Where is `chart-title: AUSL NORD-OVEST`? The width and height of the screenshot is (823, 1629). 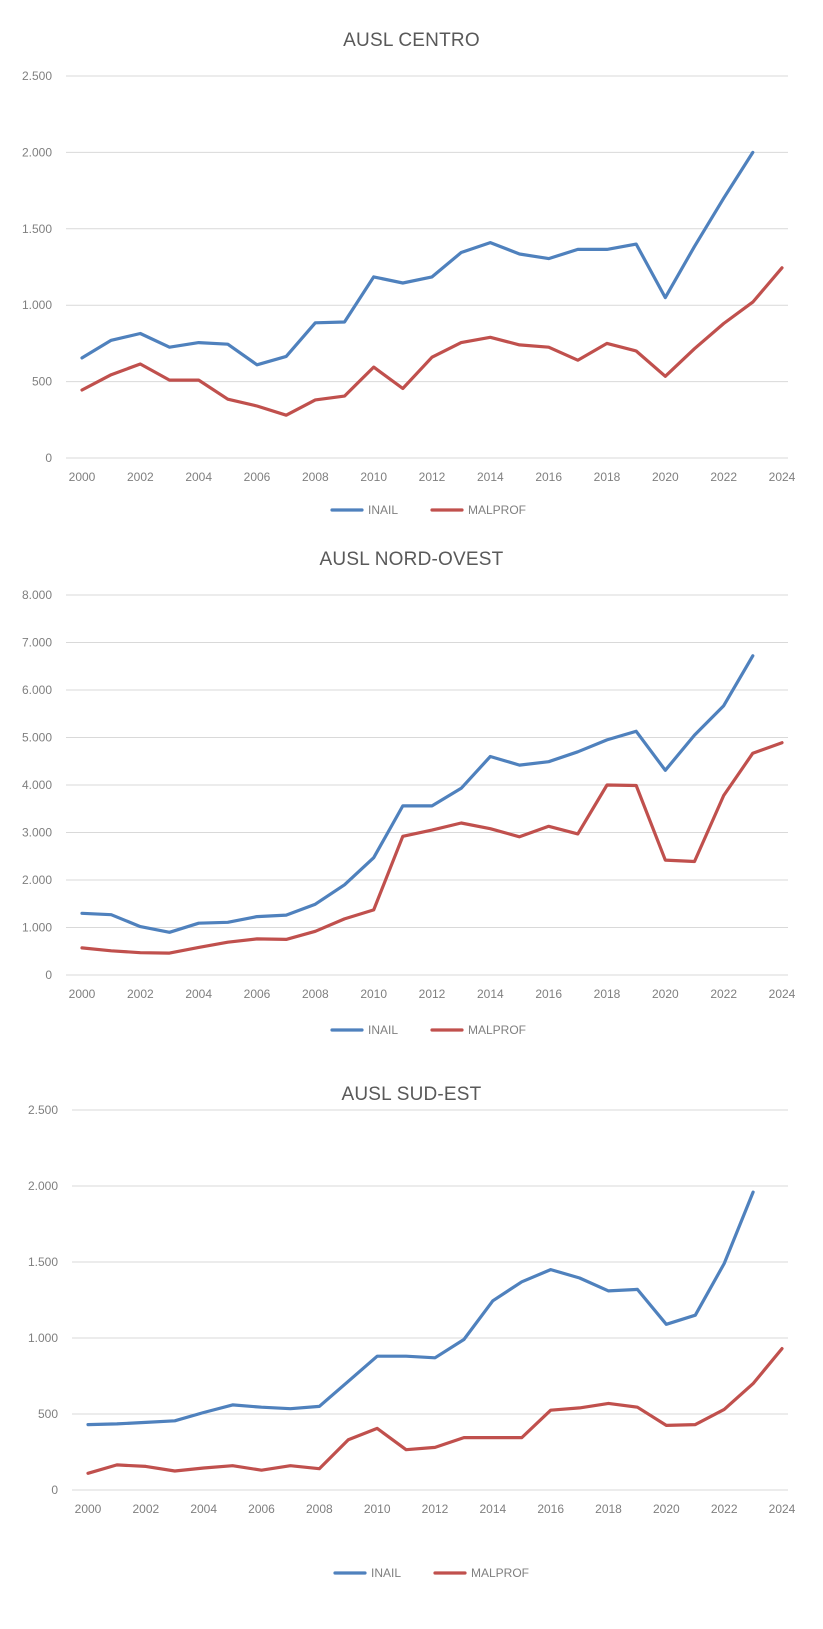
chart-title: AUSL NORD-OVEST is located at coordinates (411, 559).